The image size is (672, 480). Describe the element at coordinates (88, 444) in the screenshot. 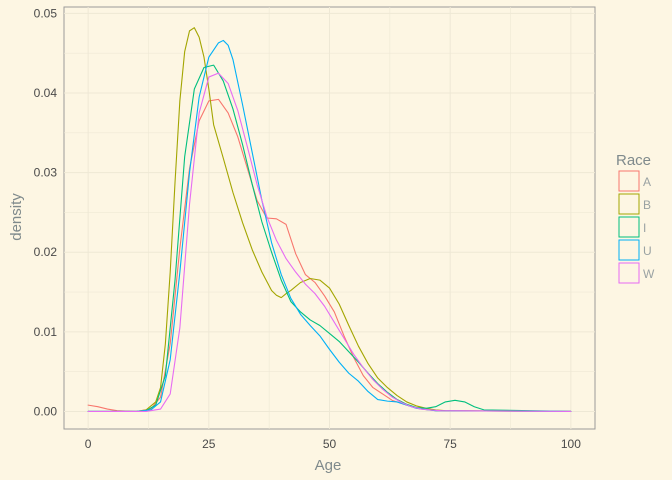

I see `x-tick-label: 0` at that location.